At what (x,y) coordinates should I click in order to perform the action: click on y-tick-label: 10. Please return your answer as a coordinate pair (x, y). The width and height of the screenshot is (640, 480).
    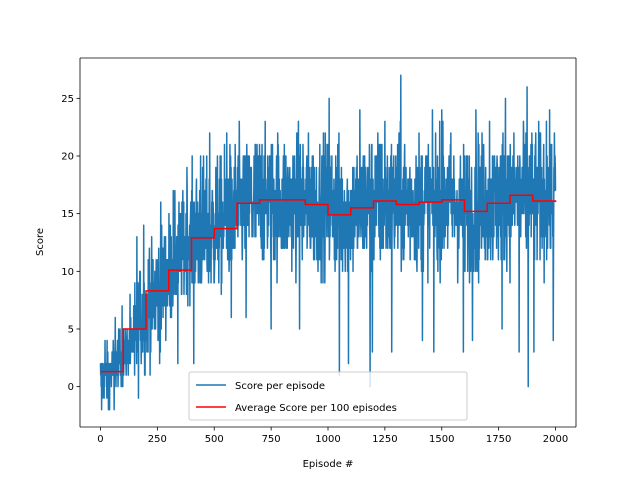
    Looking at the image, I should click on (67, 272).